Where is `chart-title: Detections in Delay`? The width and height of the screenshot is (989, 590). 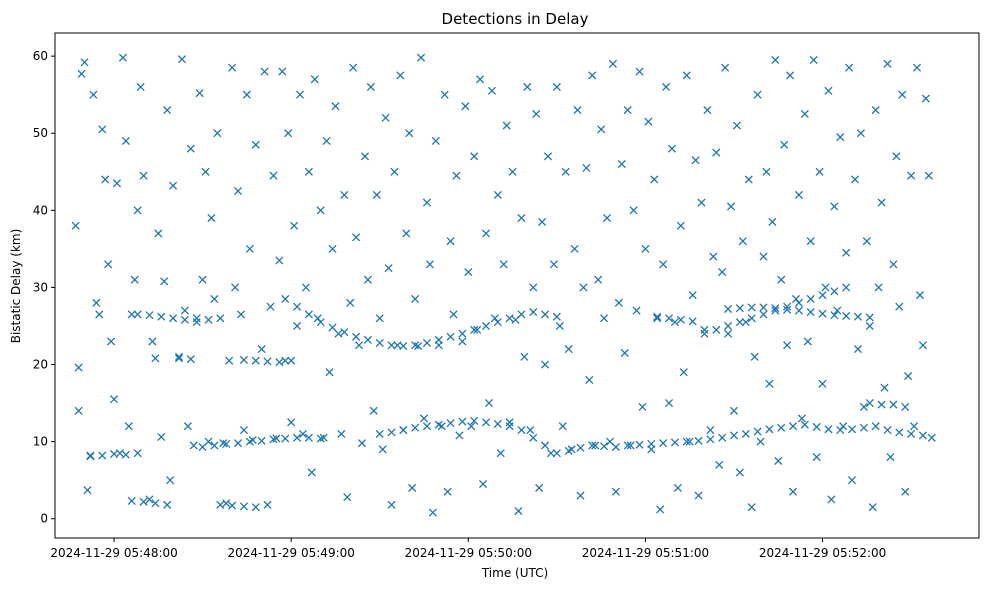
chart-title: Detections in Delay is located at coordinates (515, 19).